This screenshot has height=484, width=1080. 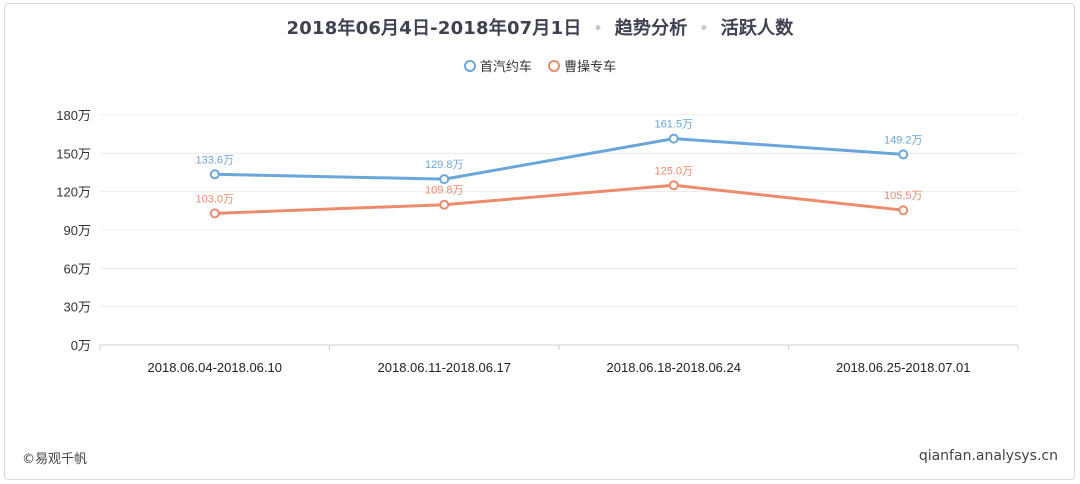 I want to click on series-1-data-label: 129.8万, so click(x=444, y=165).